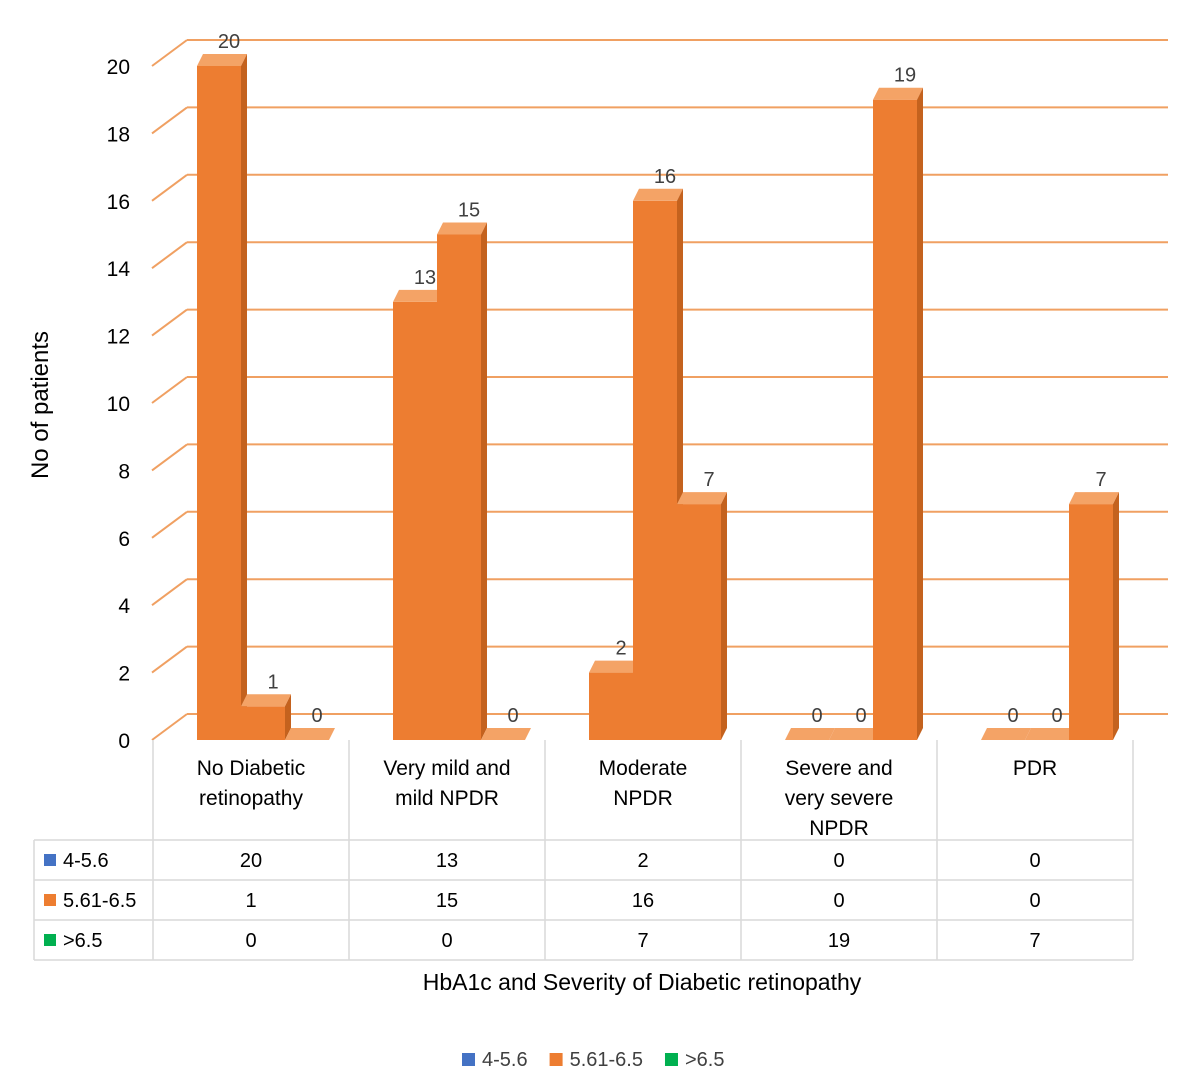 This screenshot has width=1200, height=1090. Describe the element at coordinates (40, 405) in the screenshot. I see `y-axis-label: No of patients` at that location.